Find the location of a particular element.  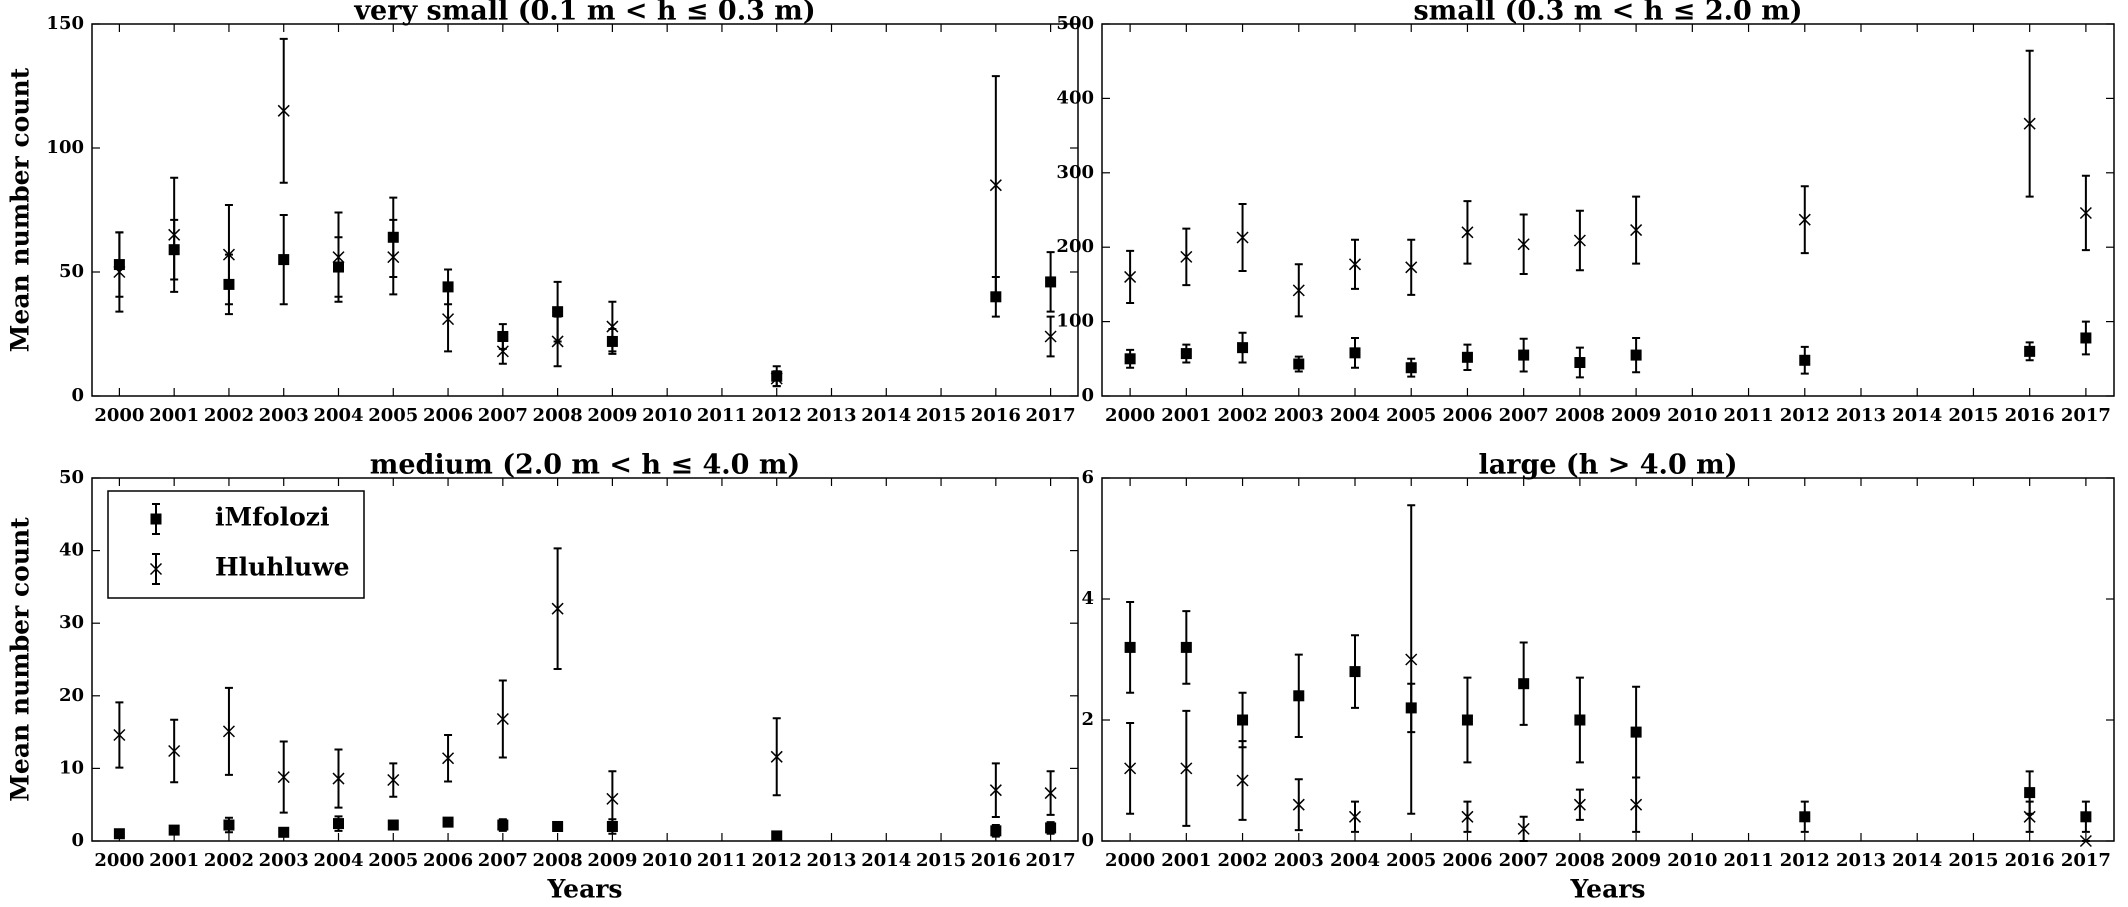

x-tick-label: 2009 is located at coordinates (1636, 415).